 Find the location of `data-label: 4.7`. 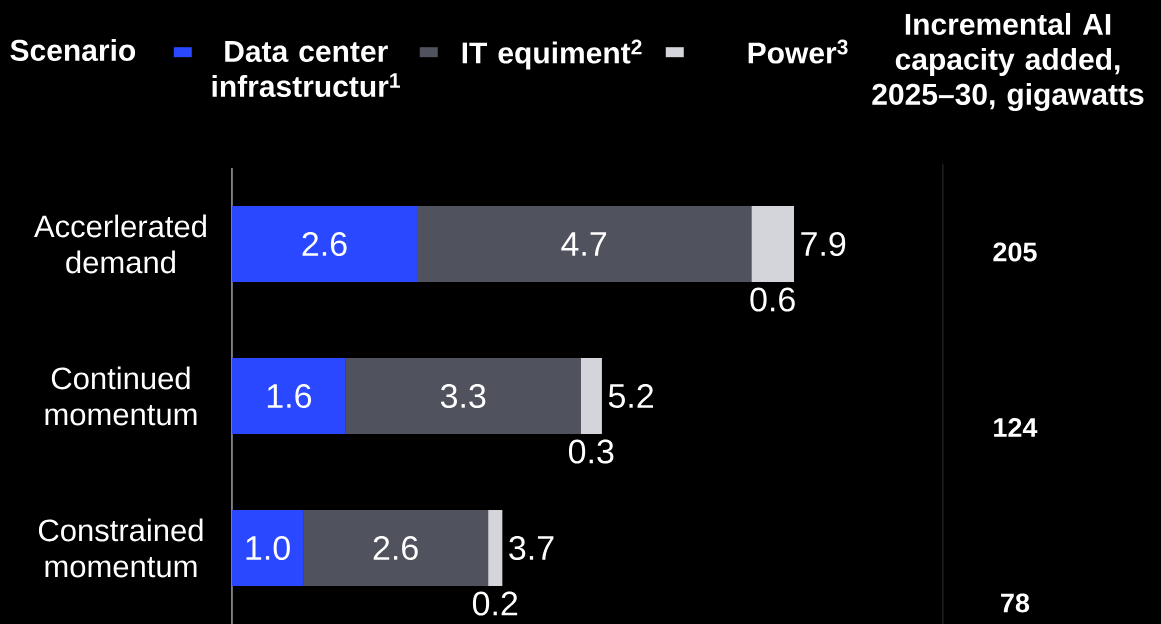

data-label: 4.7 is located at coordinates (584, 244).